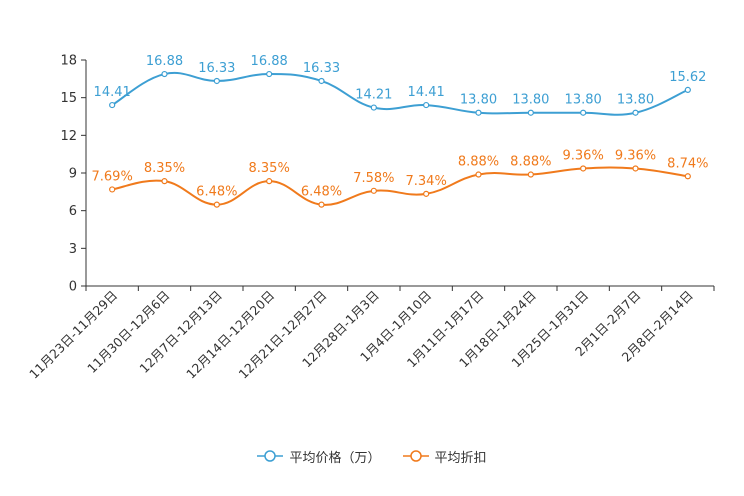  Describe the element at coordinates (373, 178) in the screenshot. I see `data-label: 7.58%` at that location.